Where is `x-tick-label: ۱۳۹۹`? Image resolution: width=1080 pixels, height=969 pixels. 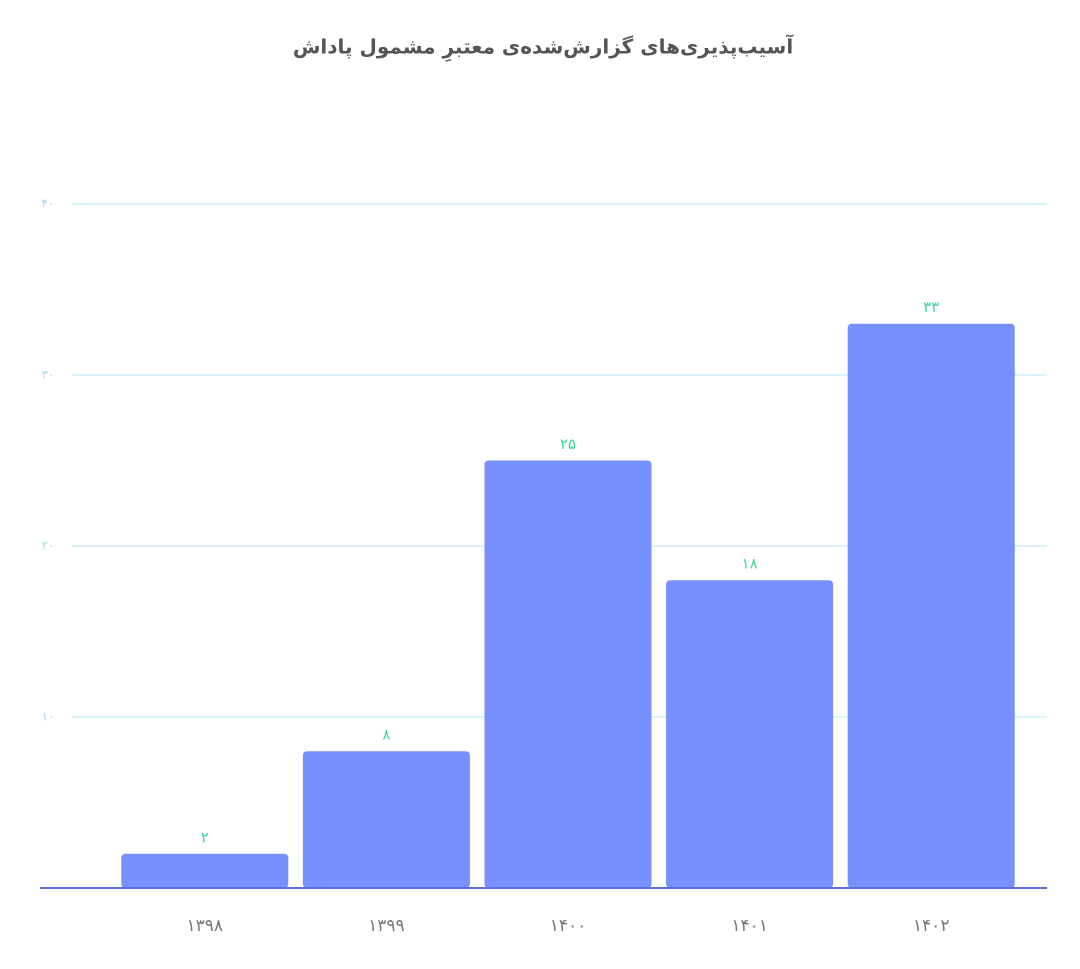 x-tick-label: ۱۳۹۹ is located at coordinates (386, 926).